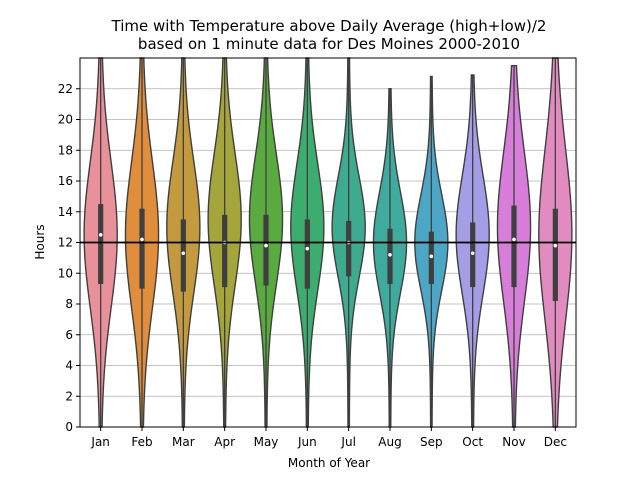 The height and width of the screenshot is (480, 640). I want to click on y-tick-label: 6, so click(69, 335).